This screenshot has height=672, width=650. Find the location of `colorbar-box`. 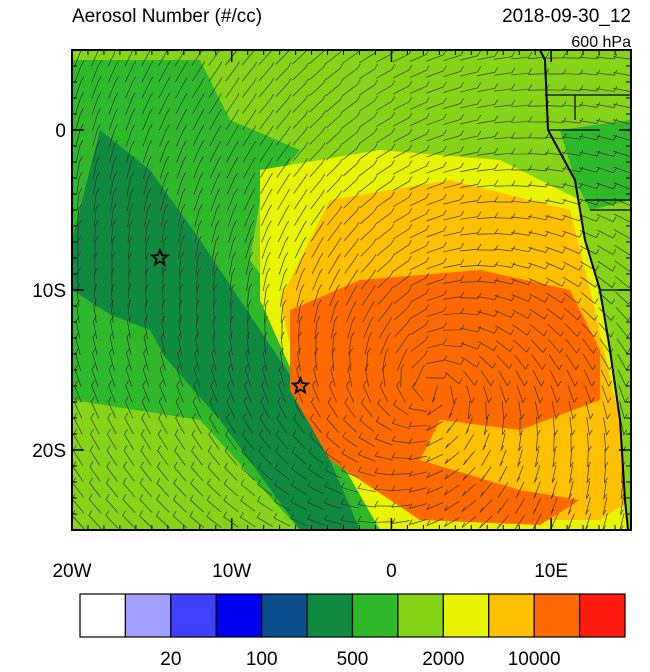

colorbar-box is located at coordinates (375, 615).